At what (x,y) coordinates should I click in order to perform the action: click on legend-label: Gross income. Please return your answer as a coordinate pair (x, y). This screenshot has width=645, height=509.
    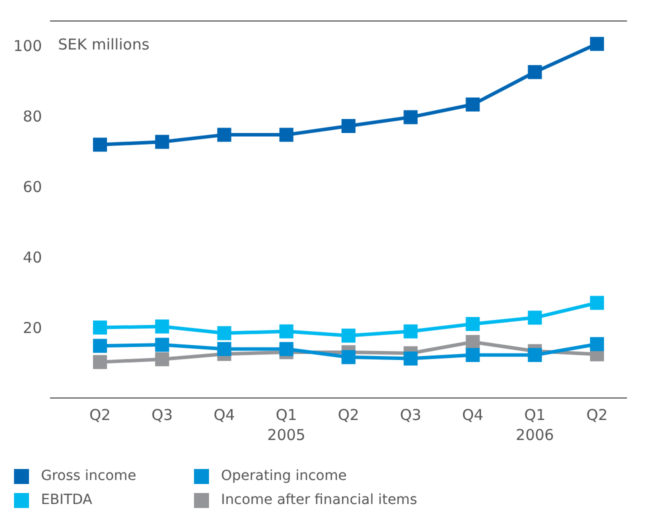
    Looking at the image, I should click on (88, 476).